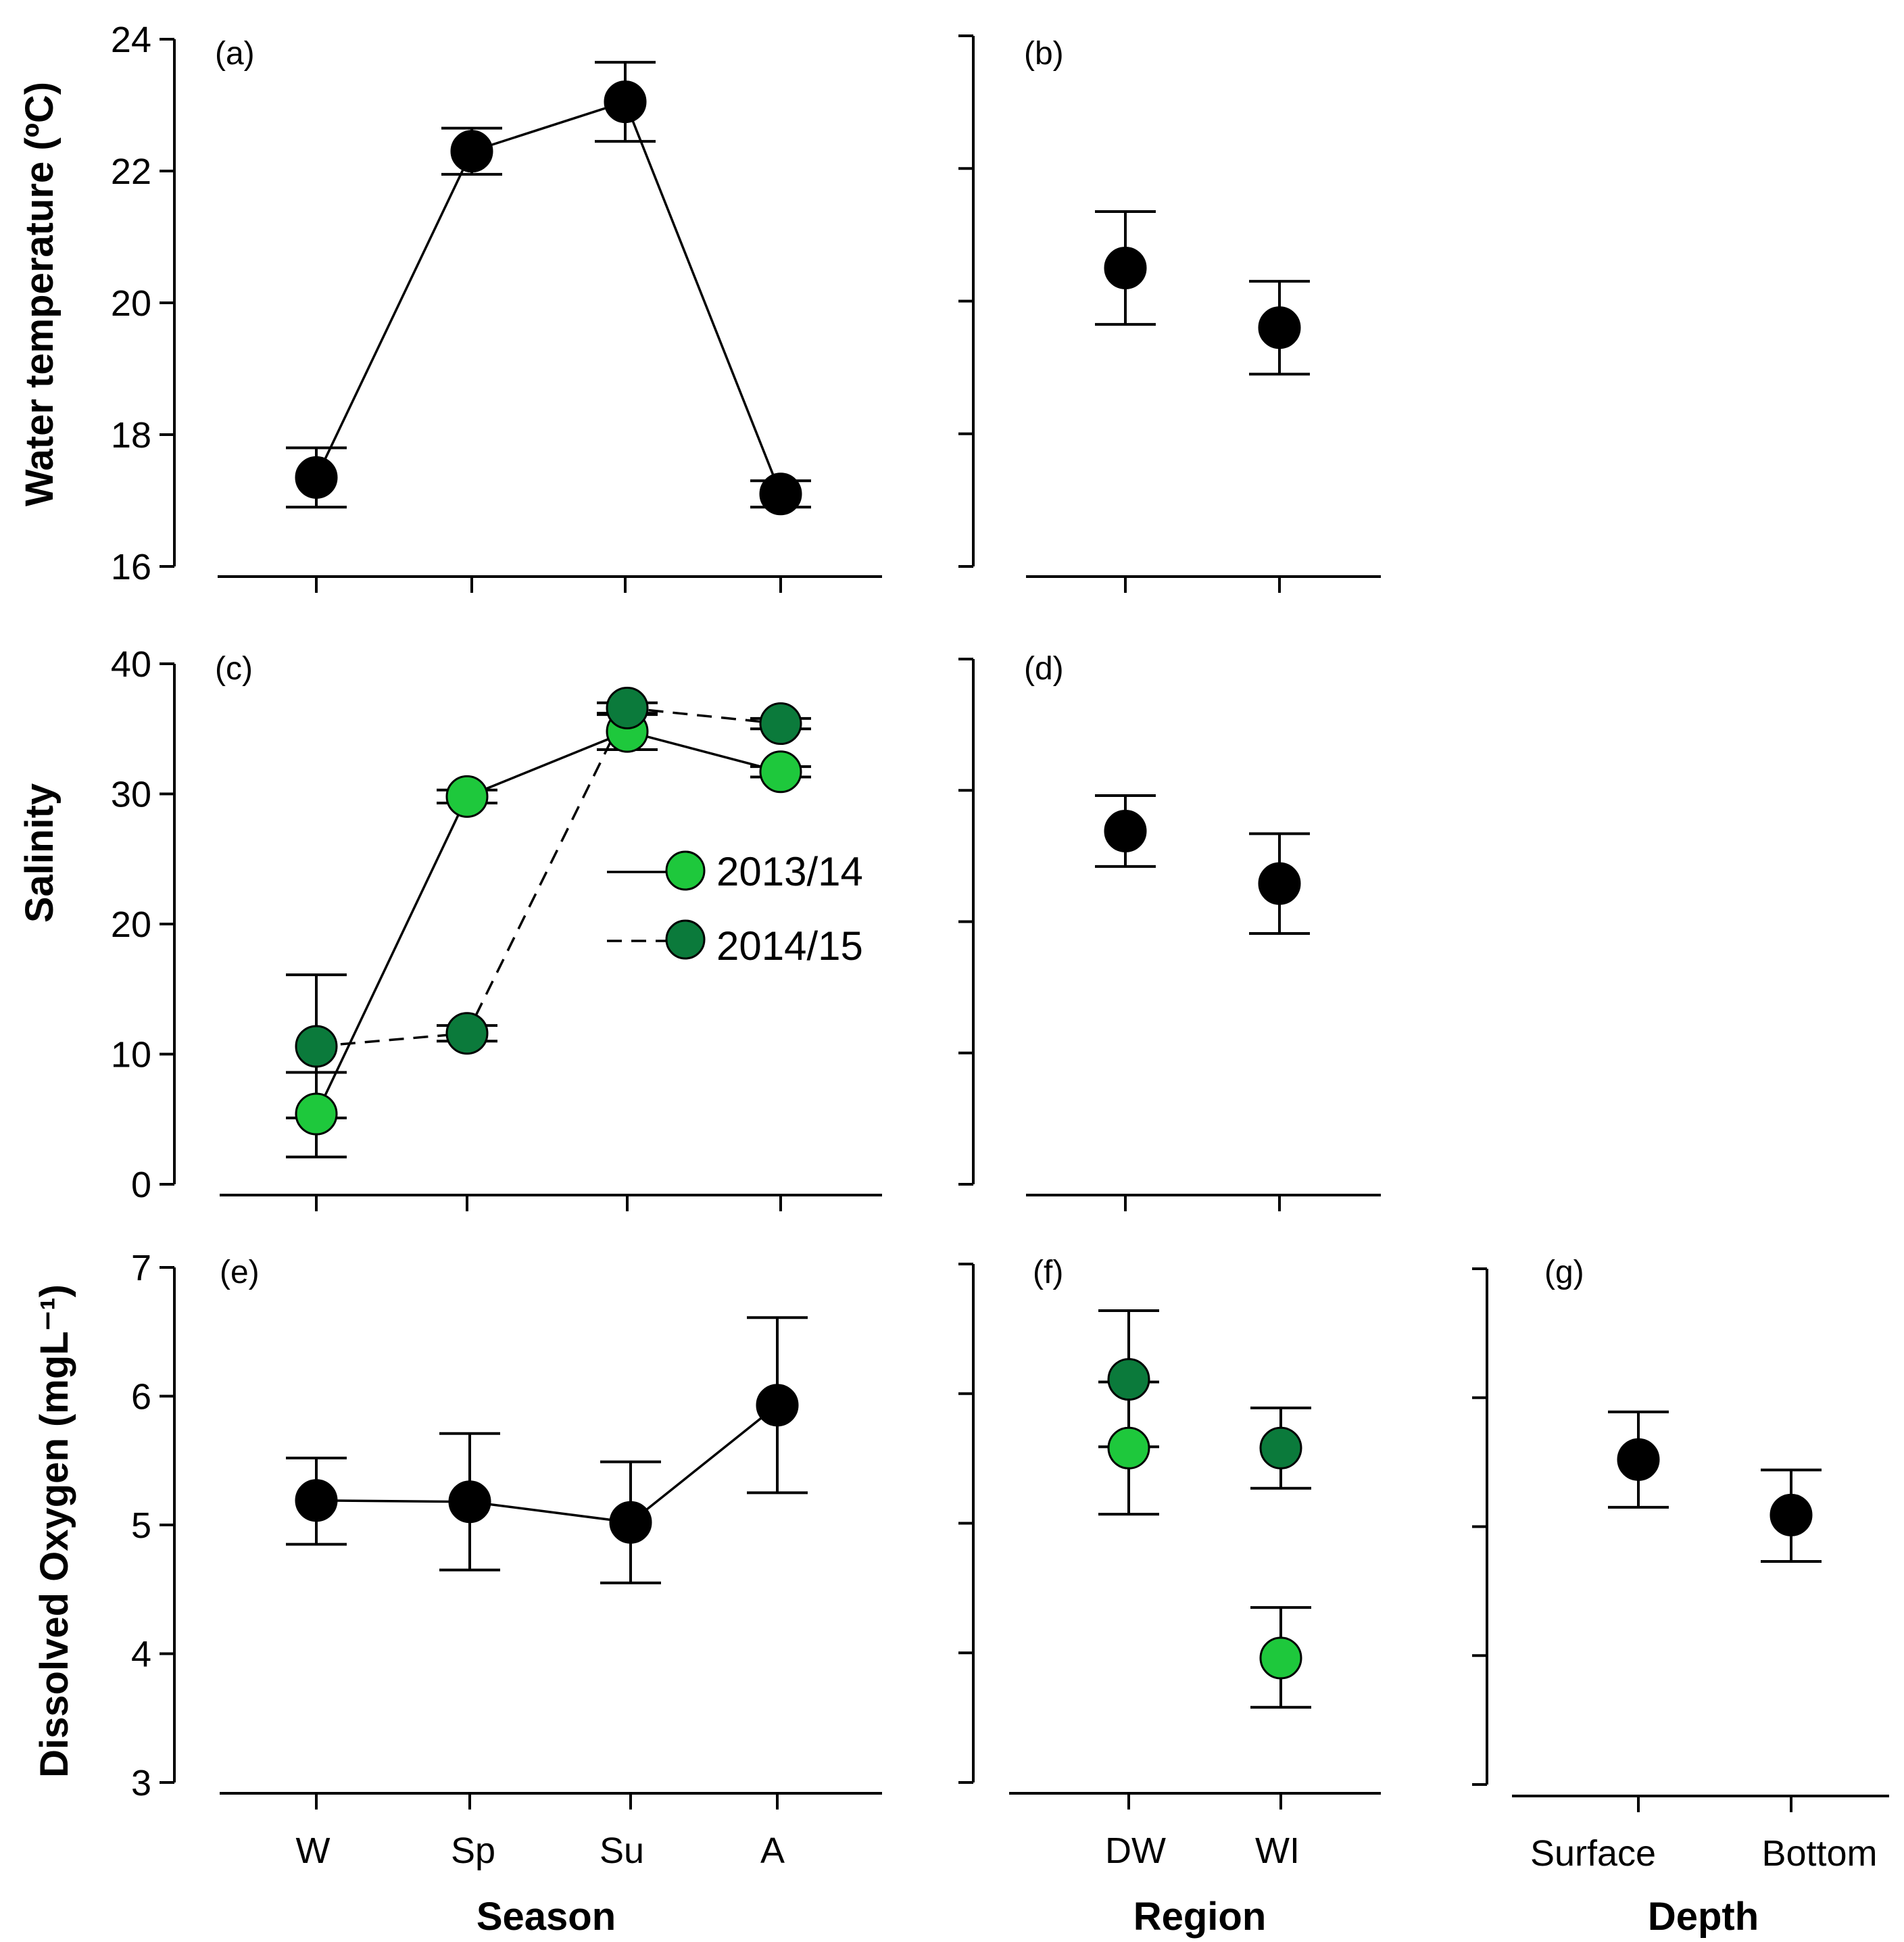 The image size is (1904, 1942). I want to click on x-axis-title-region: Region, so click(1200, 1917).